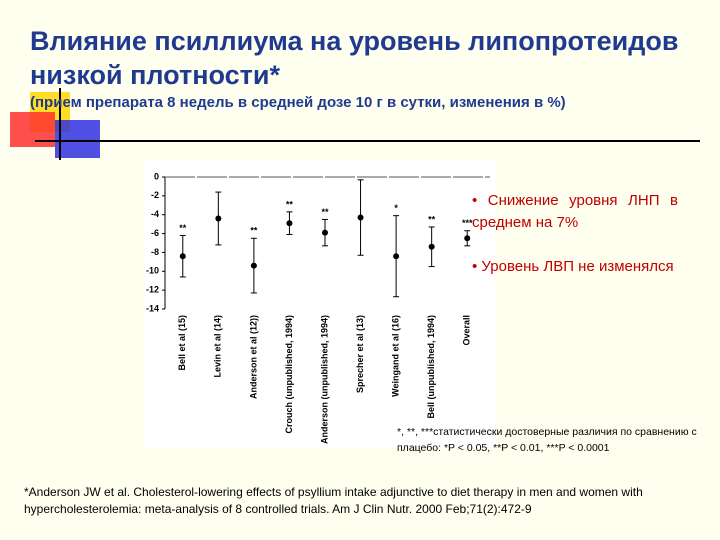 This screenshot has width=720, height=540. What do you see at coordinates (467, 223) in the screenshot?
I see `significance: ***` at bounding box center [467, 223].